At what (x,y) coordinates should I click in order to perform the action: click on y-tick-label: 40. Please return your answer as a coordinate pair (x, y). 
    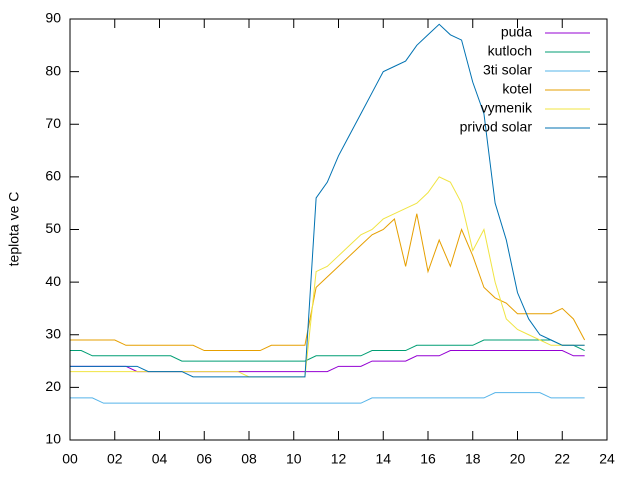
    Looking at the image, I should click on (53, 281).